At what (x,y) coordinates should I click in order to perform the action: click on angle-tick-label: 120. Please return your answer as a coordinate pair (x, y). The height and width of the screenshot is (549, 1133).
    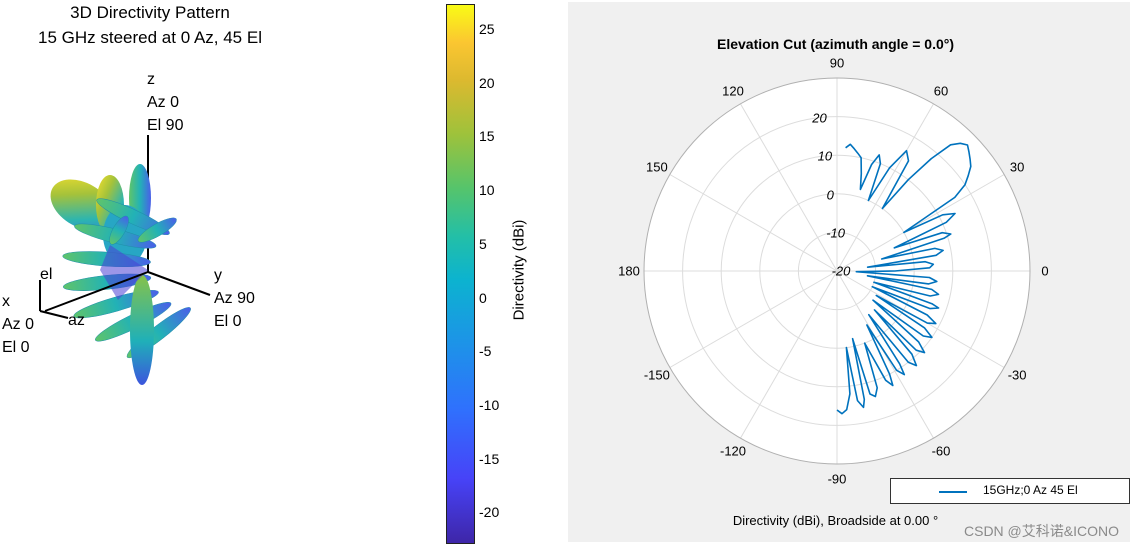
    Looking at the image, I should click on (733, 91).